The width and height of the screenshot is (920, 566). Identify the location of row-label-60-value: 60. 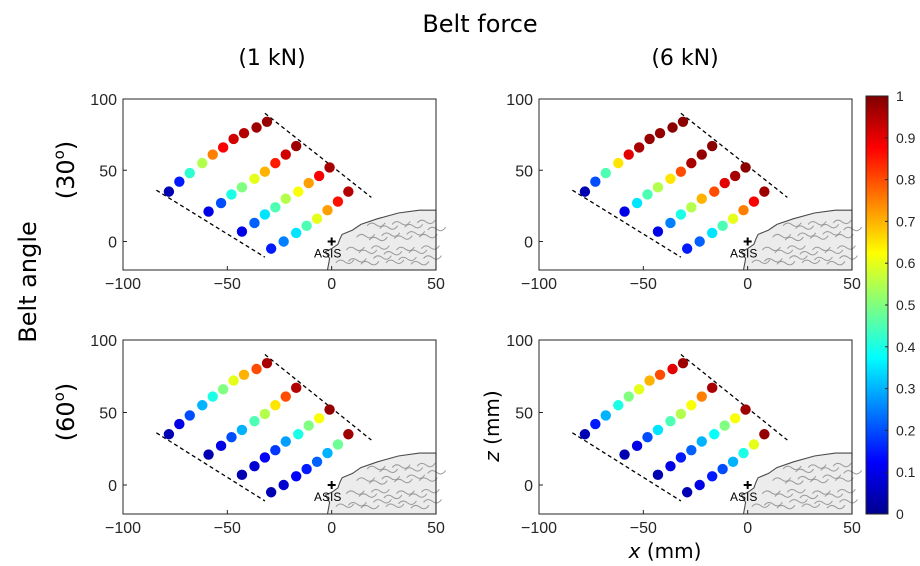
(66, 416).